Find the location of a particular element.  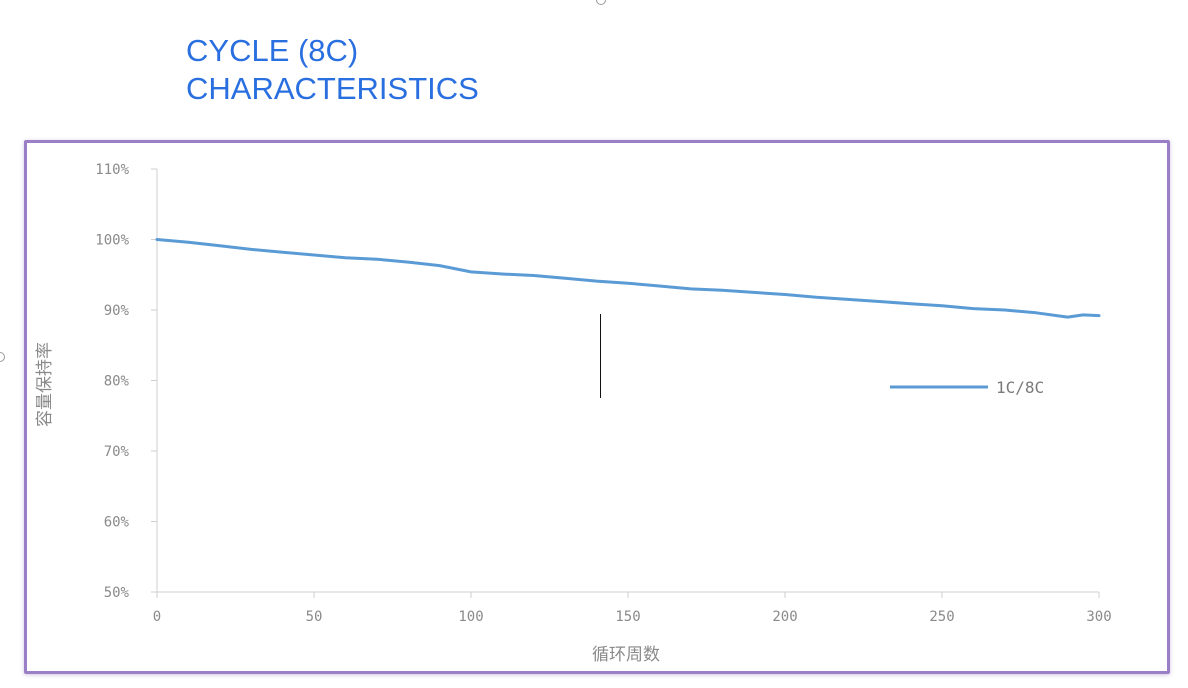

x-axis-title: 循环周数 is located at coordinates (626, 655).